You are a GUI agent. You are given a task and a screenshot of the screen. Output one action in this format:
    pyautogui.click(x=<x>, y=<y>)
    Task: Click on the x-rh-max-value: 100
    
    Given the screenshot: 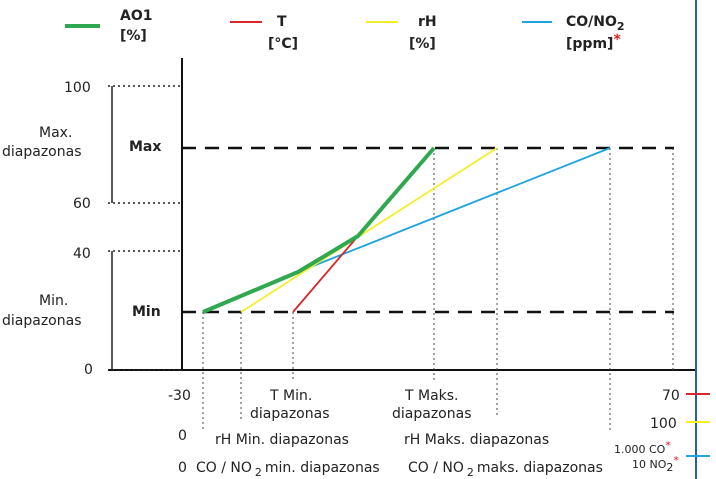 What is the action you would take?
    pyautogui.click(x=663, y=424)
    